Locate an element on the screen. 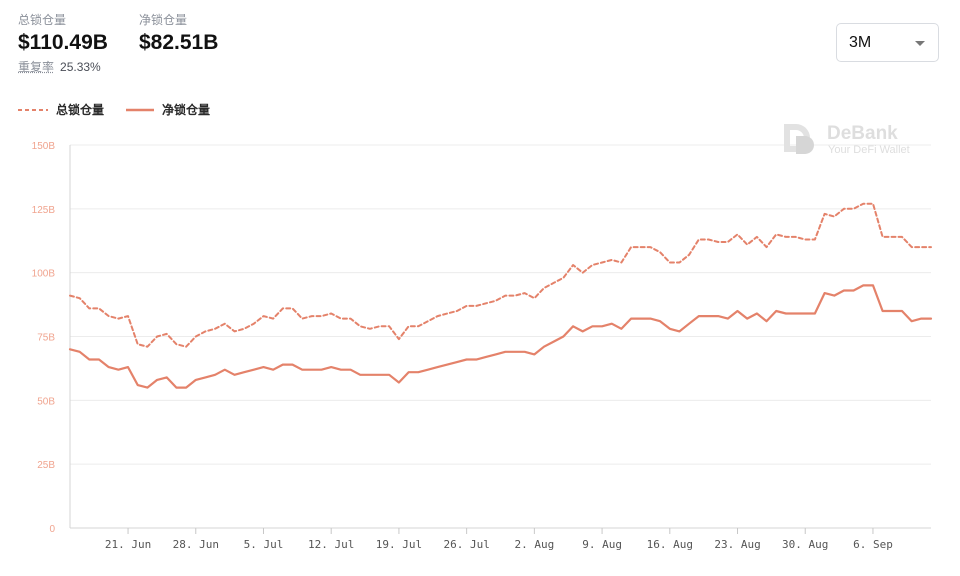 This screenshot has width=960, height=576. solid-line-icon is located at coordinates (140, 109).